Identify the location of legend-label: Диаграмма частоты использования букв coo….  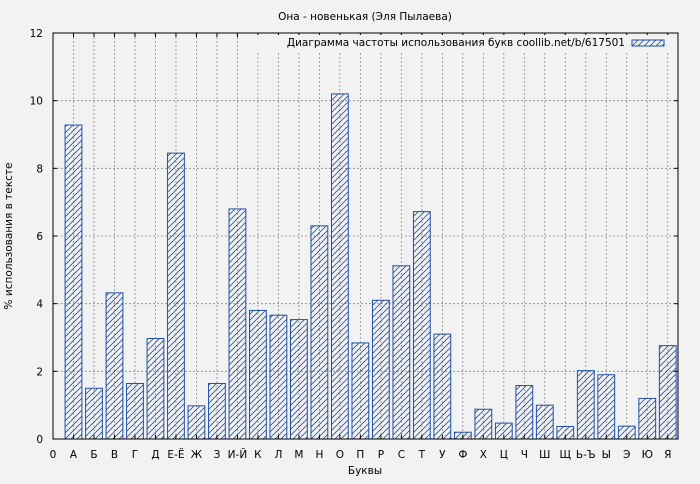
(456, 43).